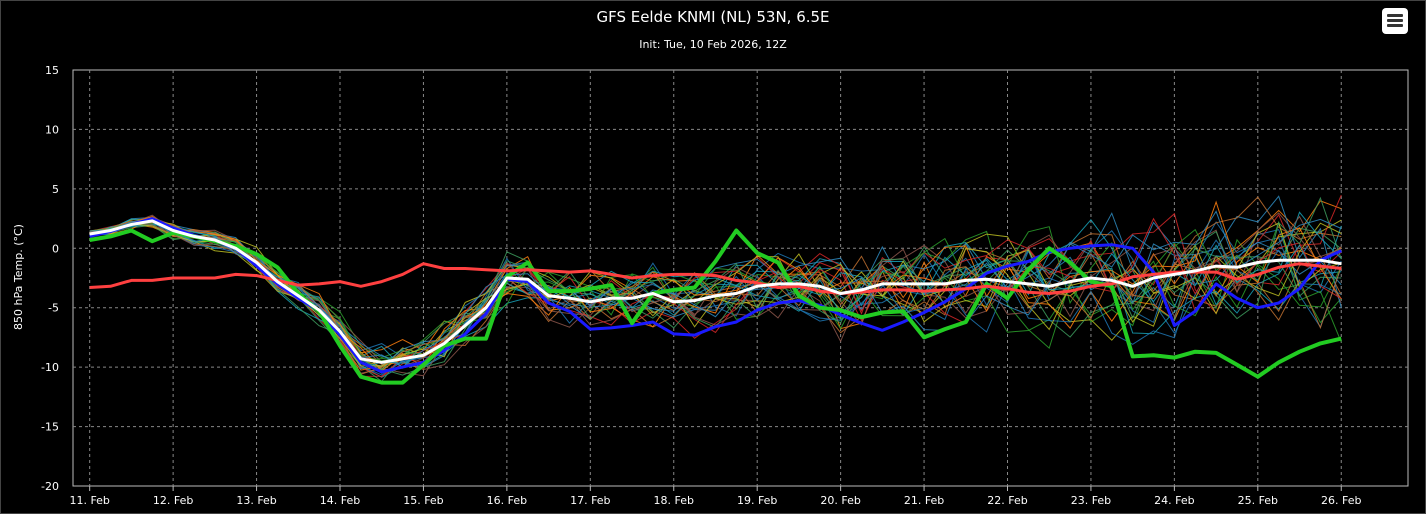 This screenshot has width=1426, height=514. I want to click on x-tick-label: 22. Feb, so click(1007, 500).